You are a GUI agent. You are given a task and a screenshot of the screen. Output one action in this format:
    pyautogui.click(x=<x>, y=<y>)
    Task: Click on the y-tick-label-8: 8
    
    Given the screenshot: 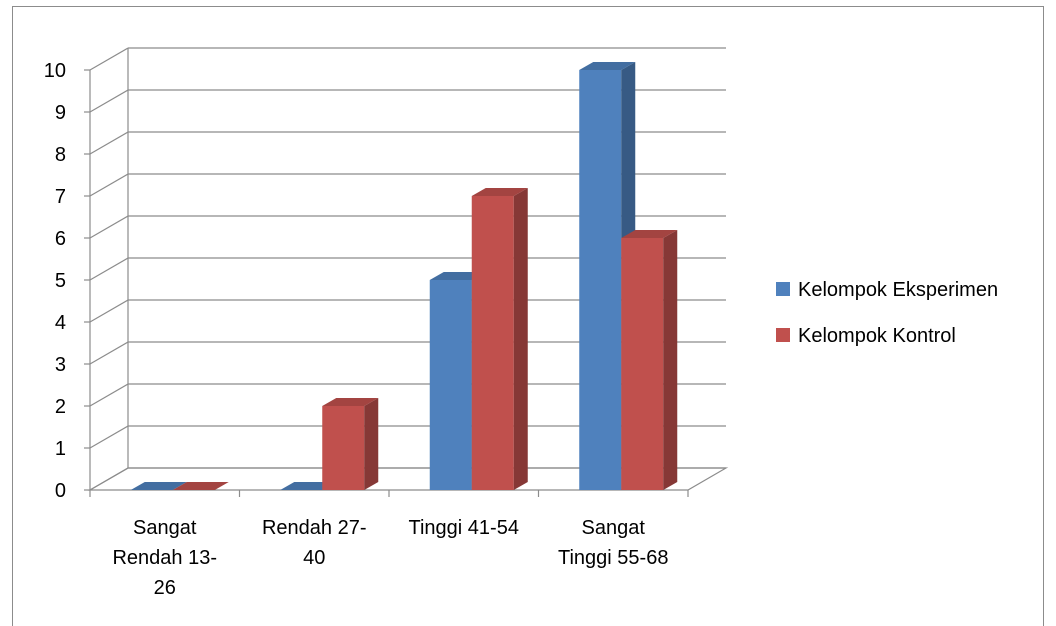 What is the action you would take?
    pyautogui.click(x=60, y=155)
    